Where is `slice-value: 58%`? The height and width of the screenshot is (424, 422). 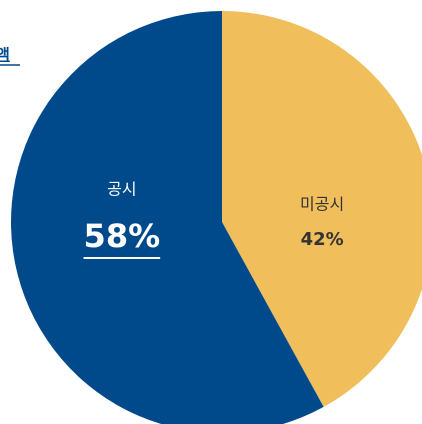 slice-value: 58% is located at coordinates (122, 236).